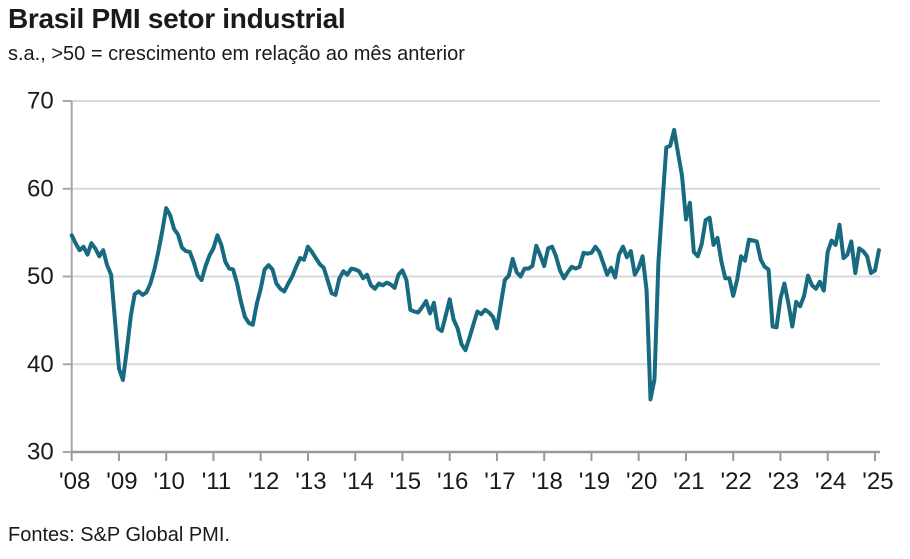 The height and width of the screenshot is (559, 910). I want to click on x-tick-label-14: '14, so click(358, 481).